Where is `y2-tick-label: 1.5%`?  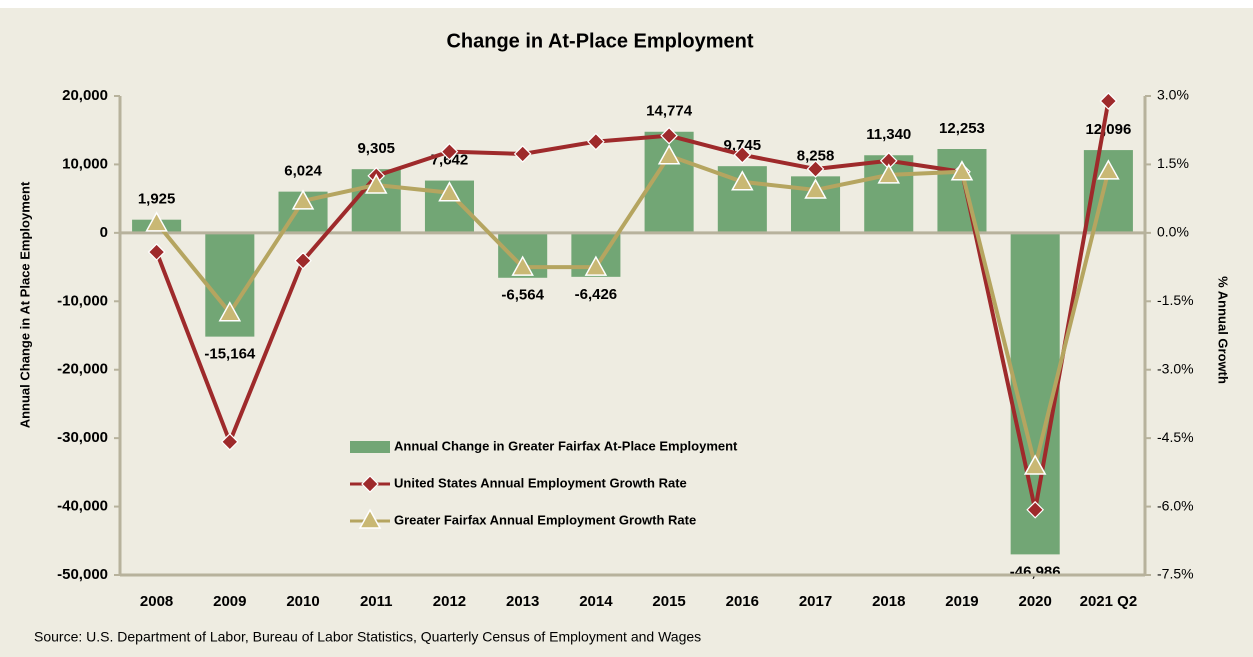
y2-tick-label: 1.5% is located at coordinates (1173, 163).